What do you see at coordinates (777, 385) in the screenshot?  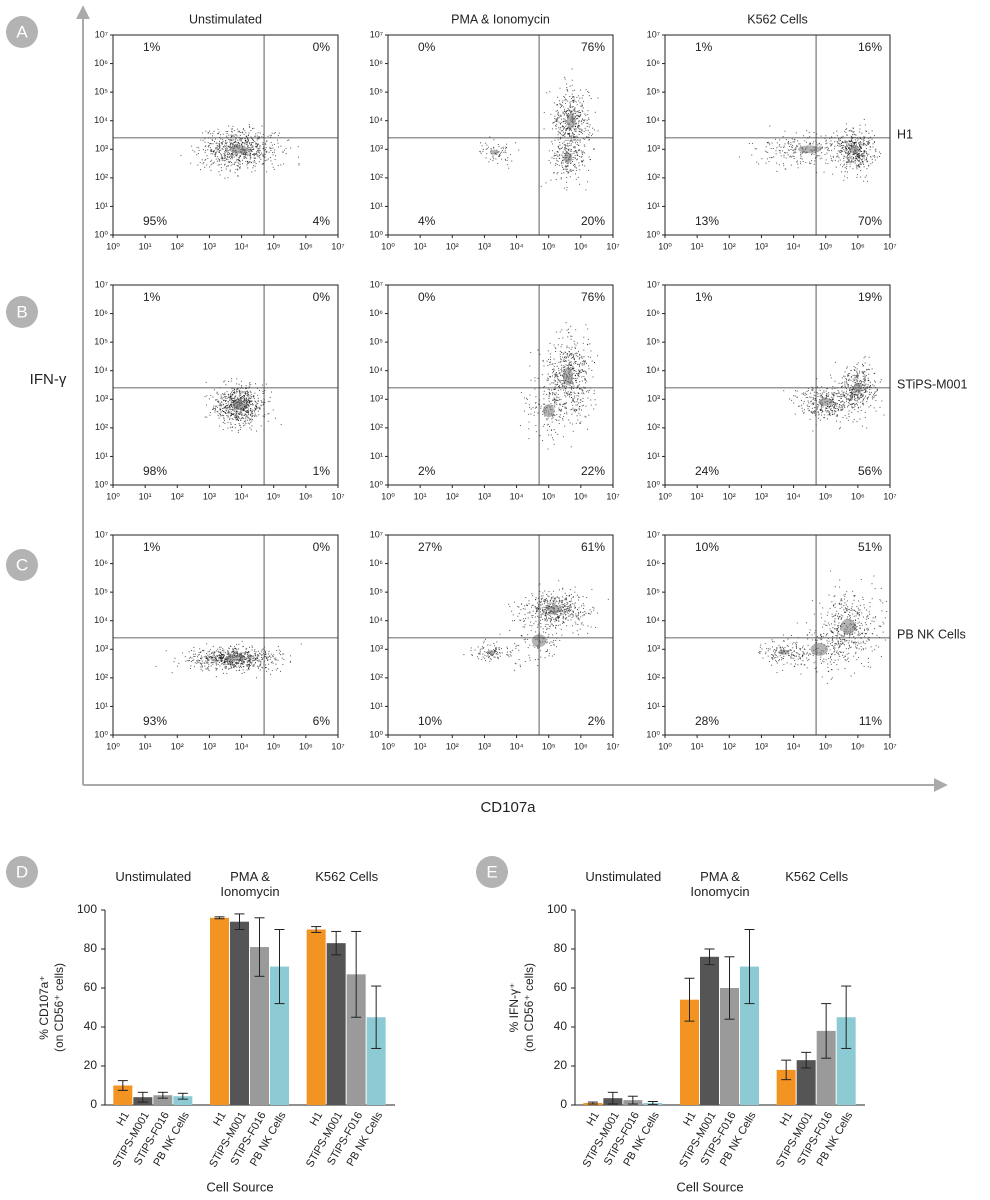 I see `plot-frame` at bounding box center [777, 385].